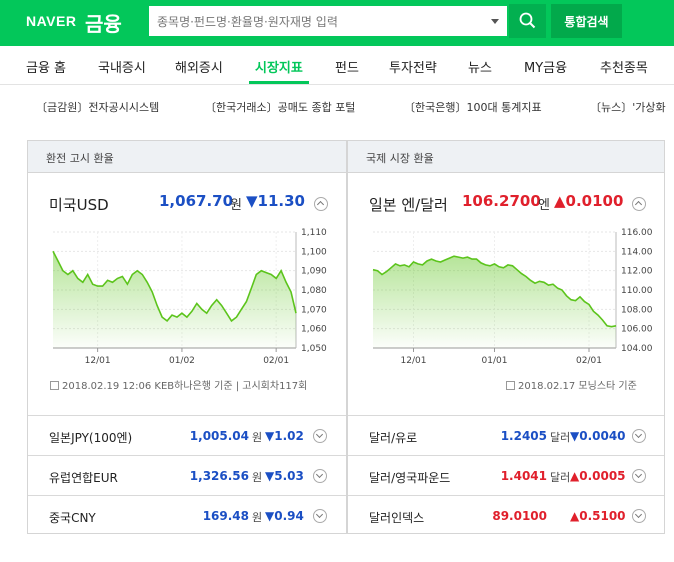  What do you see at coordinates (523, 436) in the screenshot?
I see `currency-row-value: 1.2405` at bounding box center [523, 436].